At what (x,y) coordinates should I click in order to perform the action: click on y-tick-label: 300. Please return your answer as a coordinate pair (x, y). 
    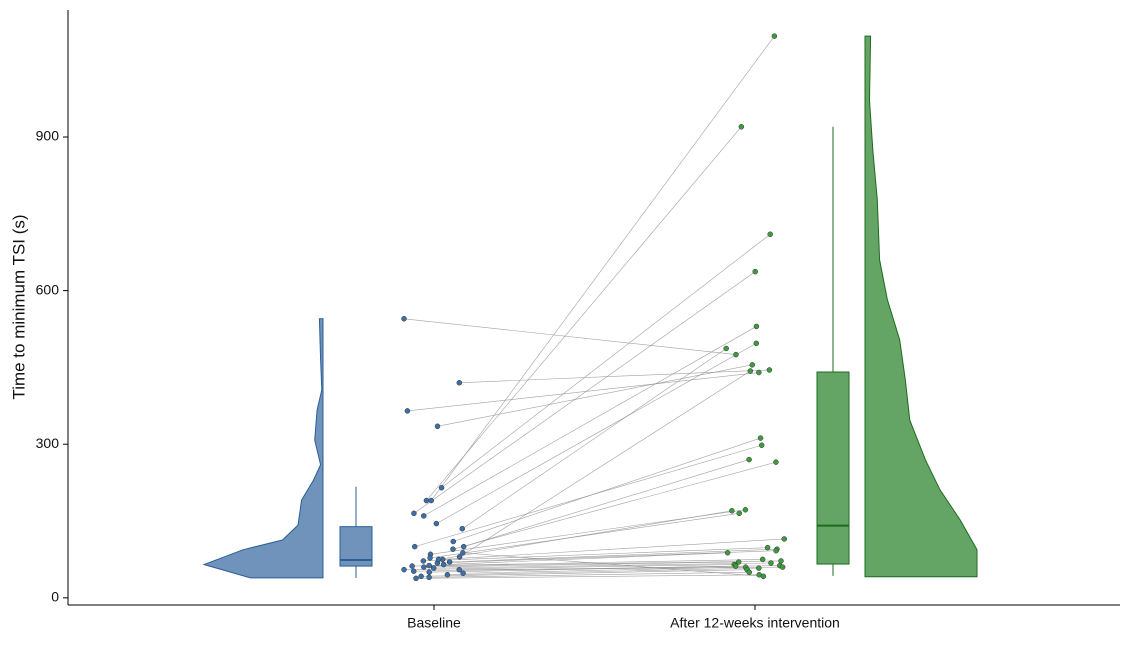
    Looking at the image, I should click on (48, 443).